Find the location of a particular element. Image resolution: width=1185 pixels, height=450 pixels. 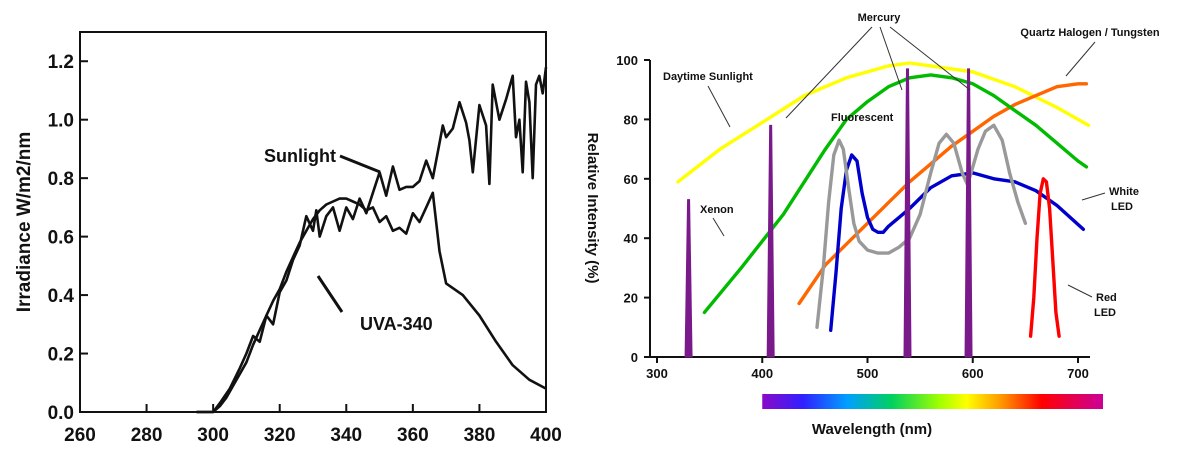

visible-spectrum-bar is located at coordinates (932, 401).